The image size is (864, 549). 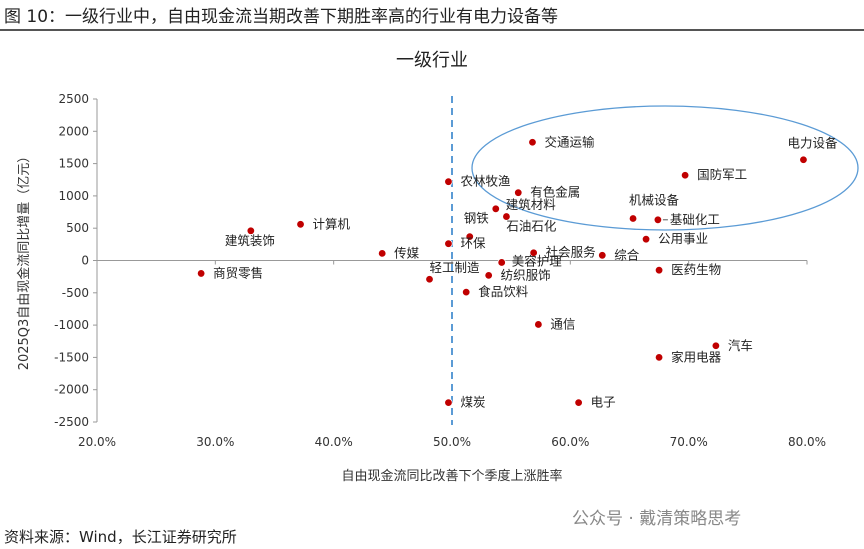 I want to click on y-tick-label: -1000, so click(x=71, y=325).